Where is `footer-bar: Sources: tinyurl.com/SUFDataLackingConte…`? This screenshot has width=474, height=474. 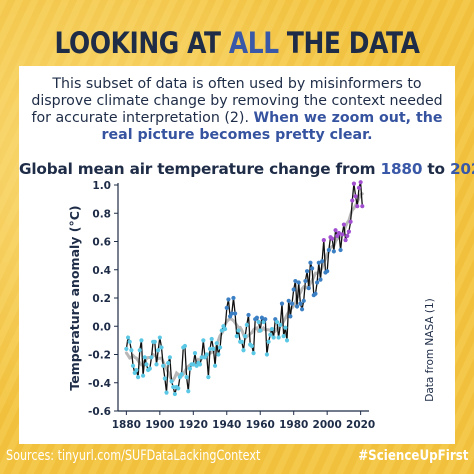
footer-bar: Sources: tinyurl.com/SUFDataLackingConte… is located at coordinates (237, 459).